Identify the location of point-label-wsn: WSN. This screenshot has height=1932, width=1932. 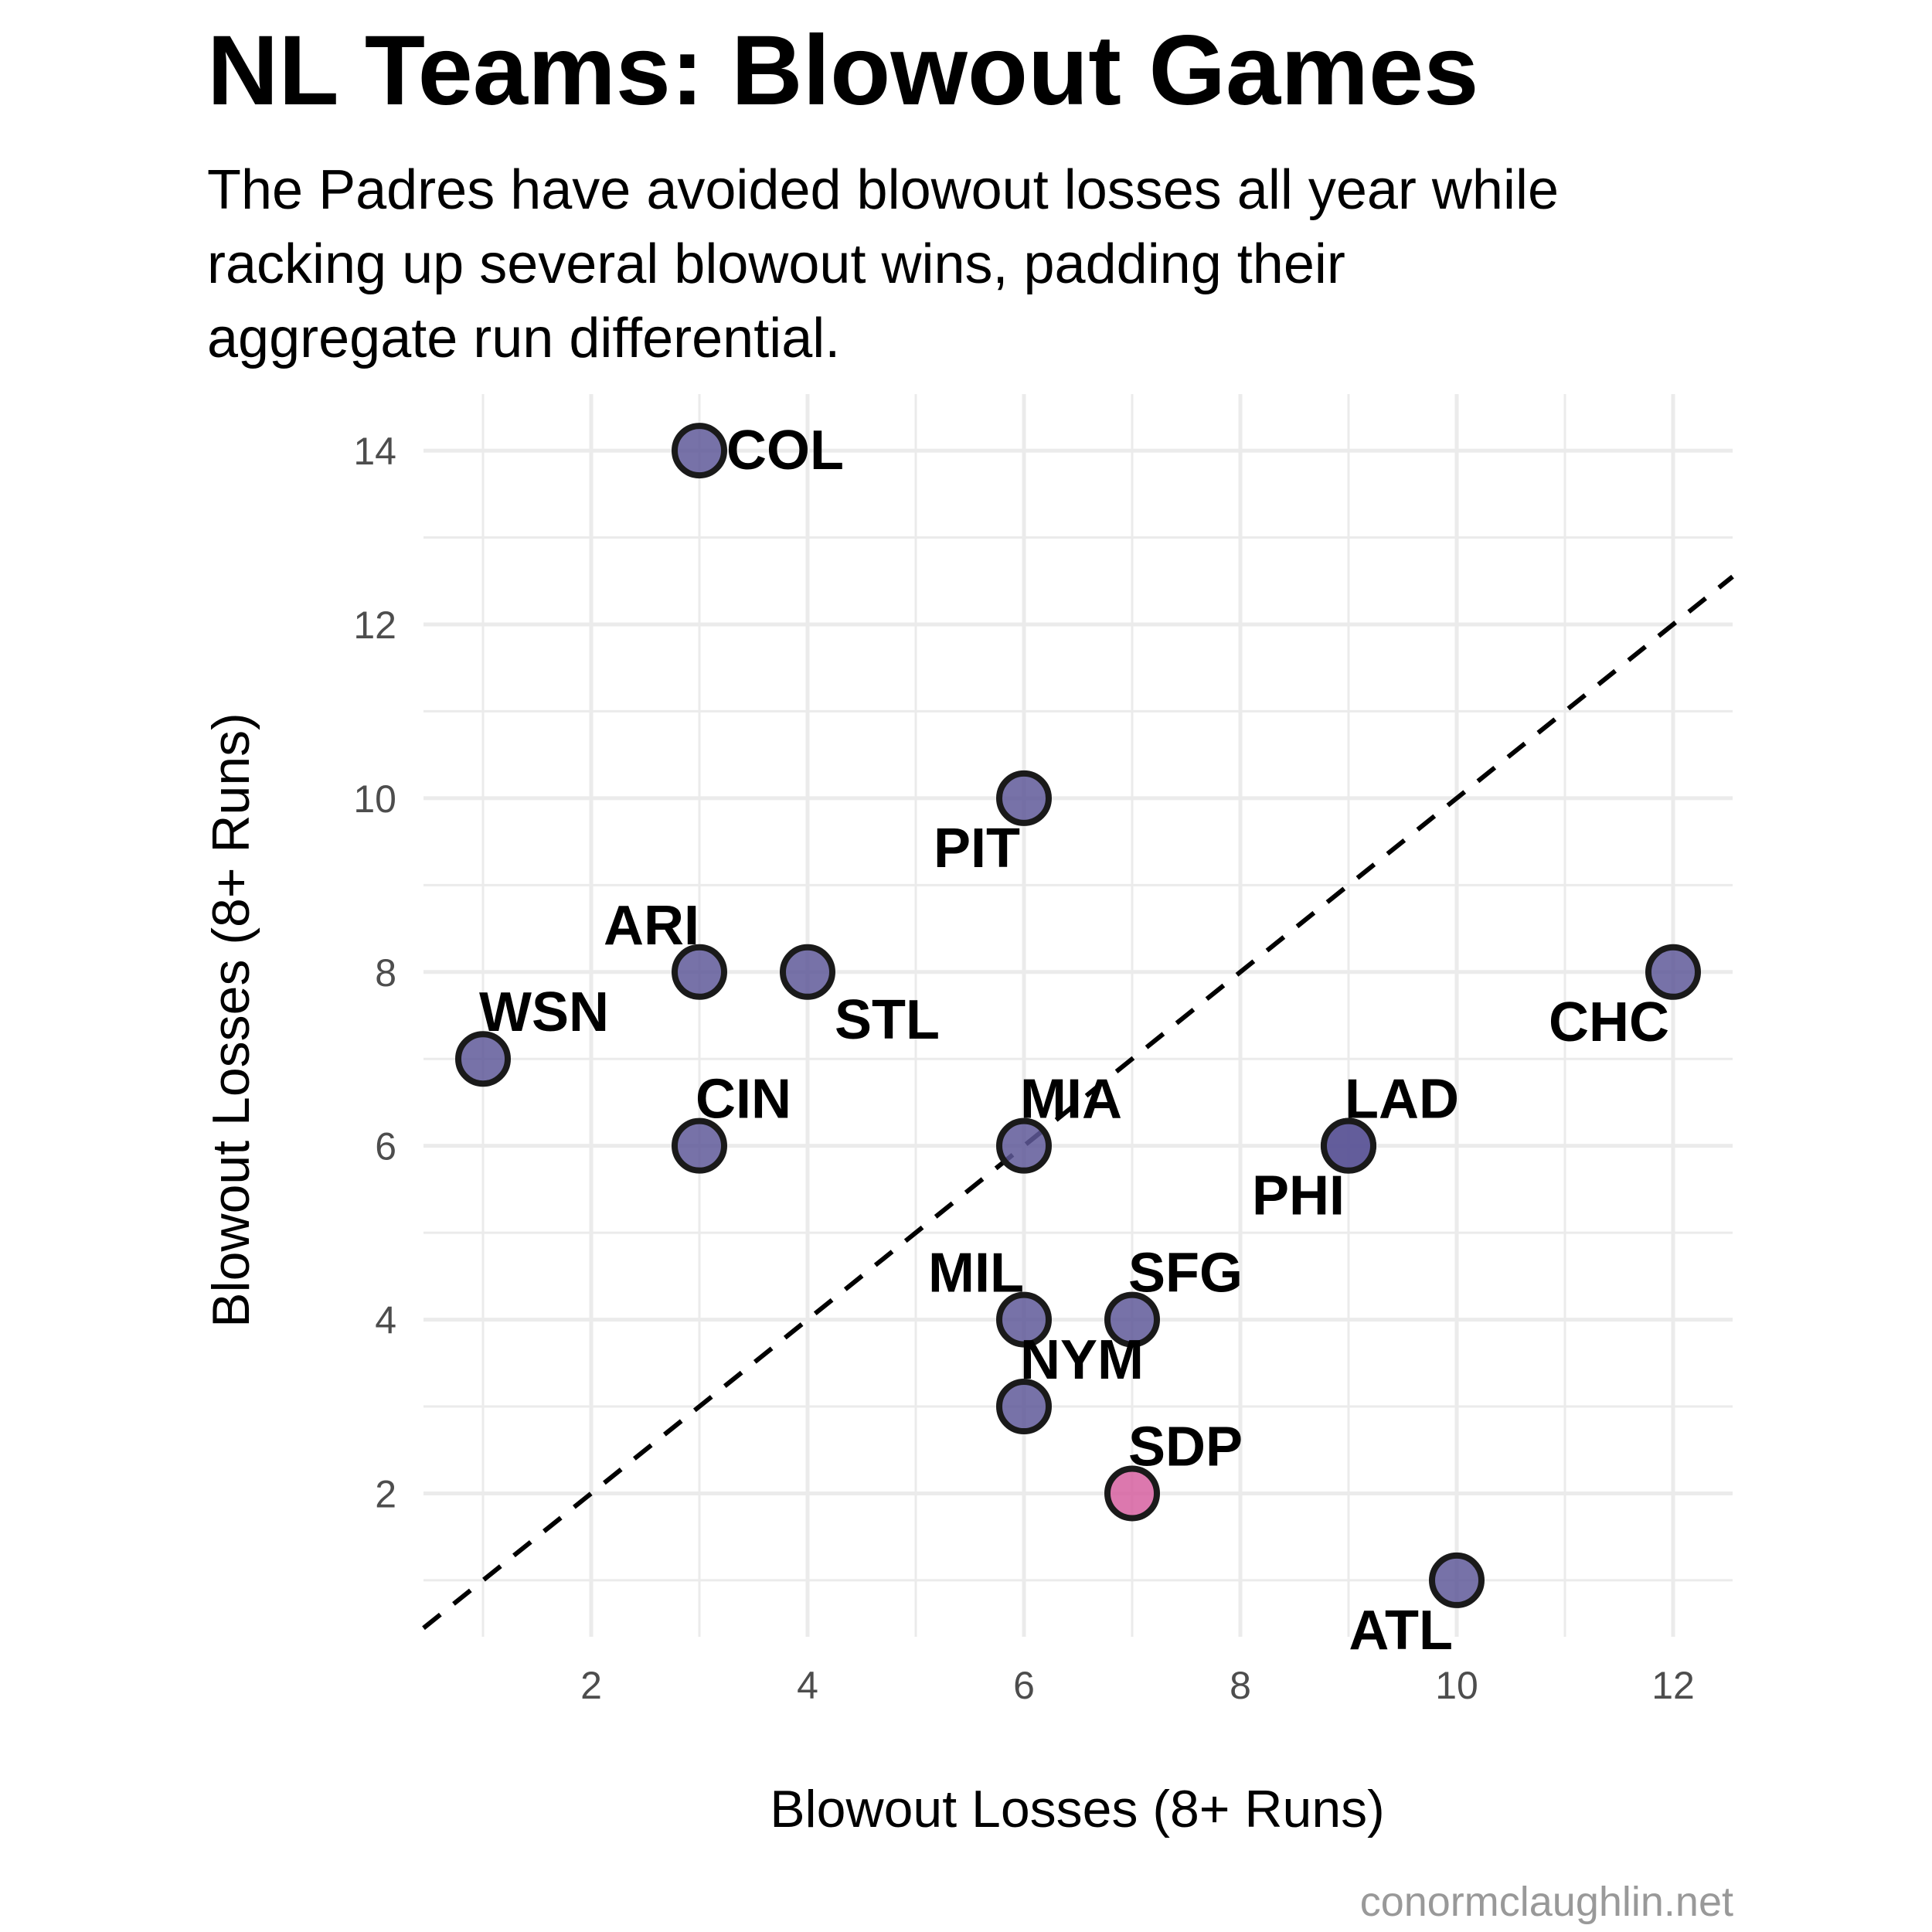
(544, 1012).